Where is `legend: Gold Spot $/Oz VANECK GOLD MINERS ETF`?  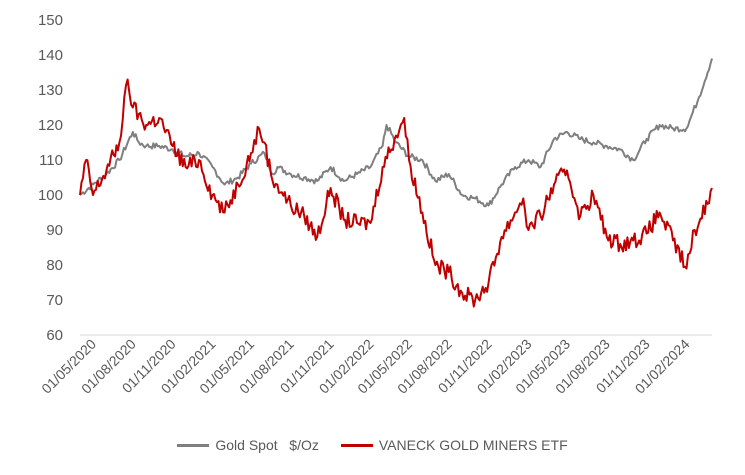 legend: Gold Spot $/Oz VANECK GOLD MINERS ETF is located at coordinates (372, 445).